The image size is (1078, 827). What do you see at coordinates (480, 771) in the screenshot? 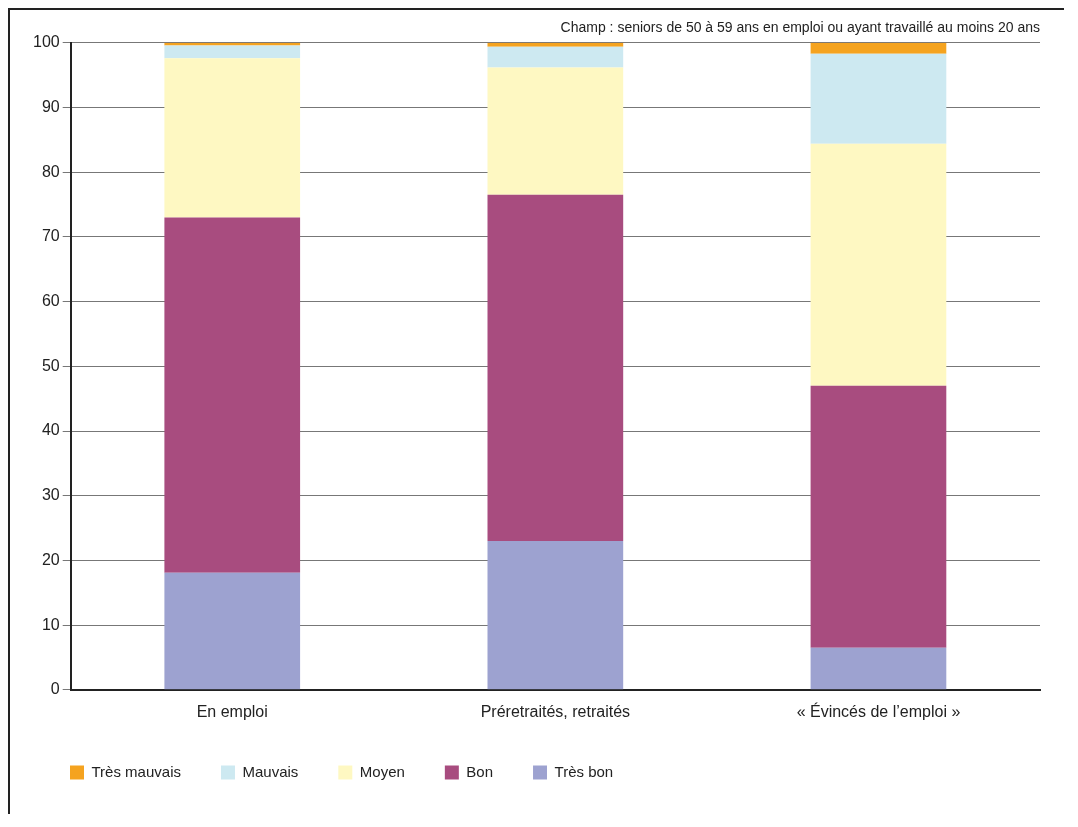
I see `legend-label: Bon` at bounding box center [480, 771].